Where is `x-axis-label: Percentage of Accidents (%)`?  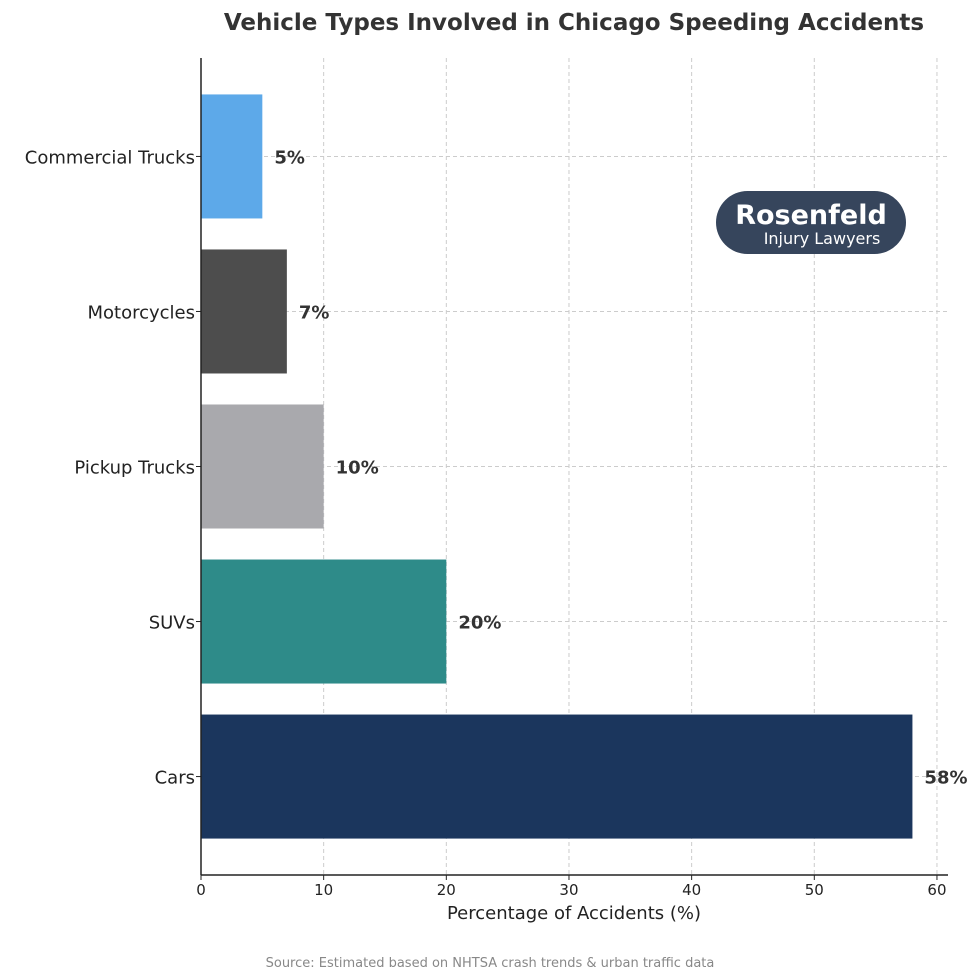 x-axis-label: Percentage of Accidents (%) is located at coordinates (574, 913).